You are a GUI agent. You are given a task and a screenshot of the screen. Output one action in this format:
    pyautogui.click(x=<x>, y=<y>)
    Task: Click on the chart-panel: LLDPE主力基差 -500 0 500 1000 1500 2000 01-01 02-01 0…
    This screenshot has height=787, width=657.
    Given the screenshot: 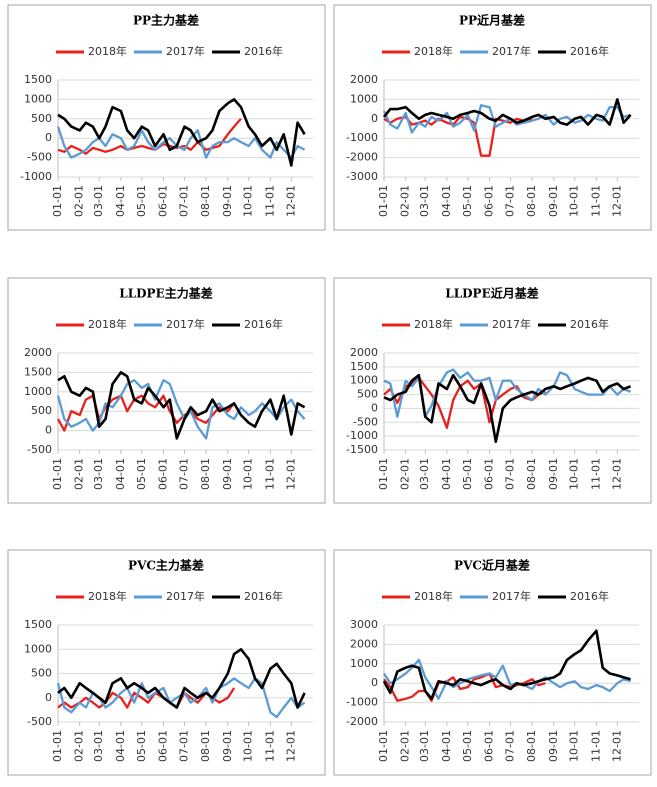 What is the action you would take?
    pyautogui.click(x=166, y=390)
    